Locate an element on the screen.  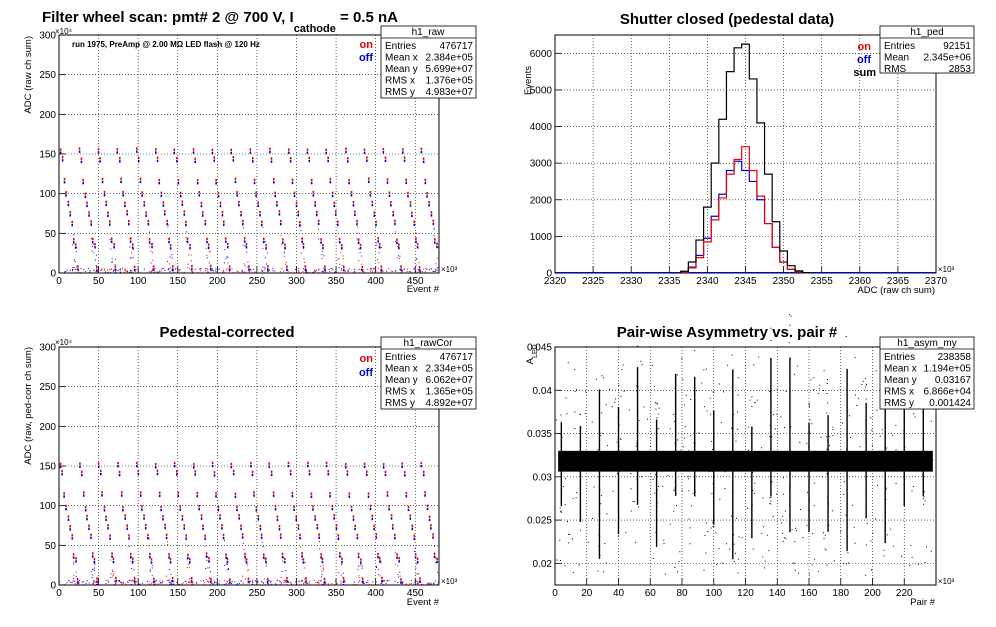
stats-value: 0.001424 is located at coordinates (950, 403).